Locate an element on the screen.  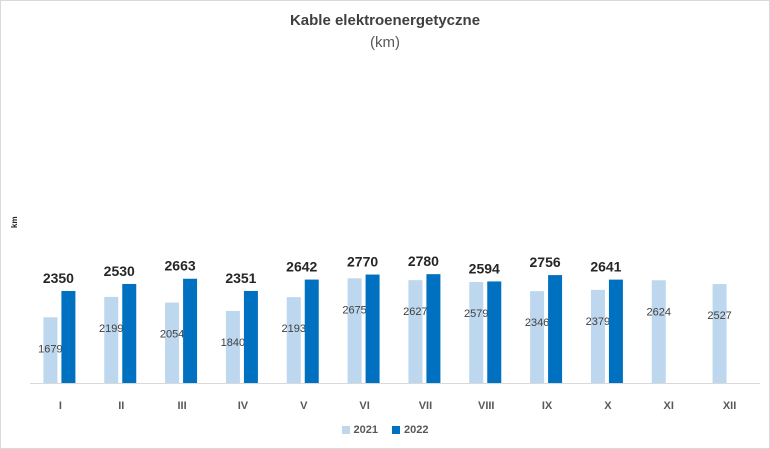
bar-2022-III is located at coordinates (190, 330).